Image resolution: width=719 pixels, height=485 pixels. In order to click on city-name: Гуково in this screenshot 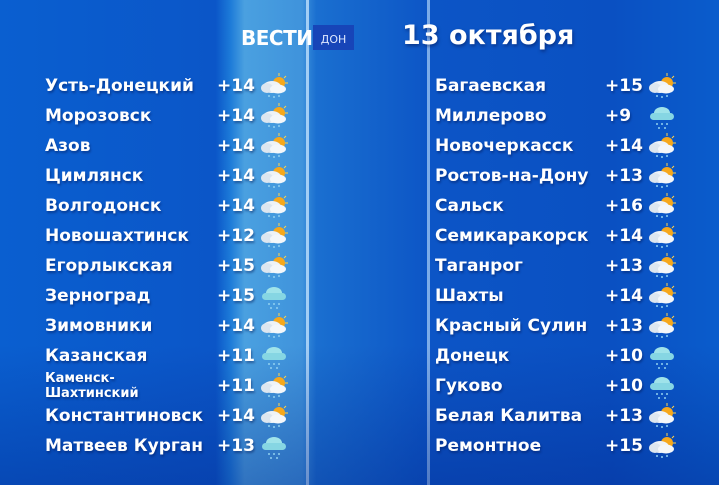, I will do `click(469, 386)`.